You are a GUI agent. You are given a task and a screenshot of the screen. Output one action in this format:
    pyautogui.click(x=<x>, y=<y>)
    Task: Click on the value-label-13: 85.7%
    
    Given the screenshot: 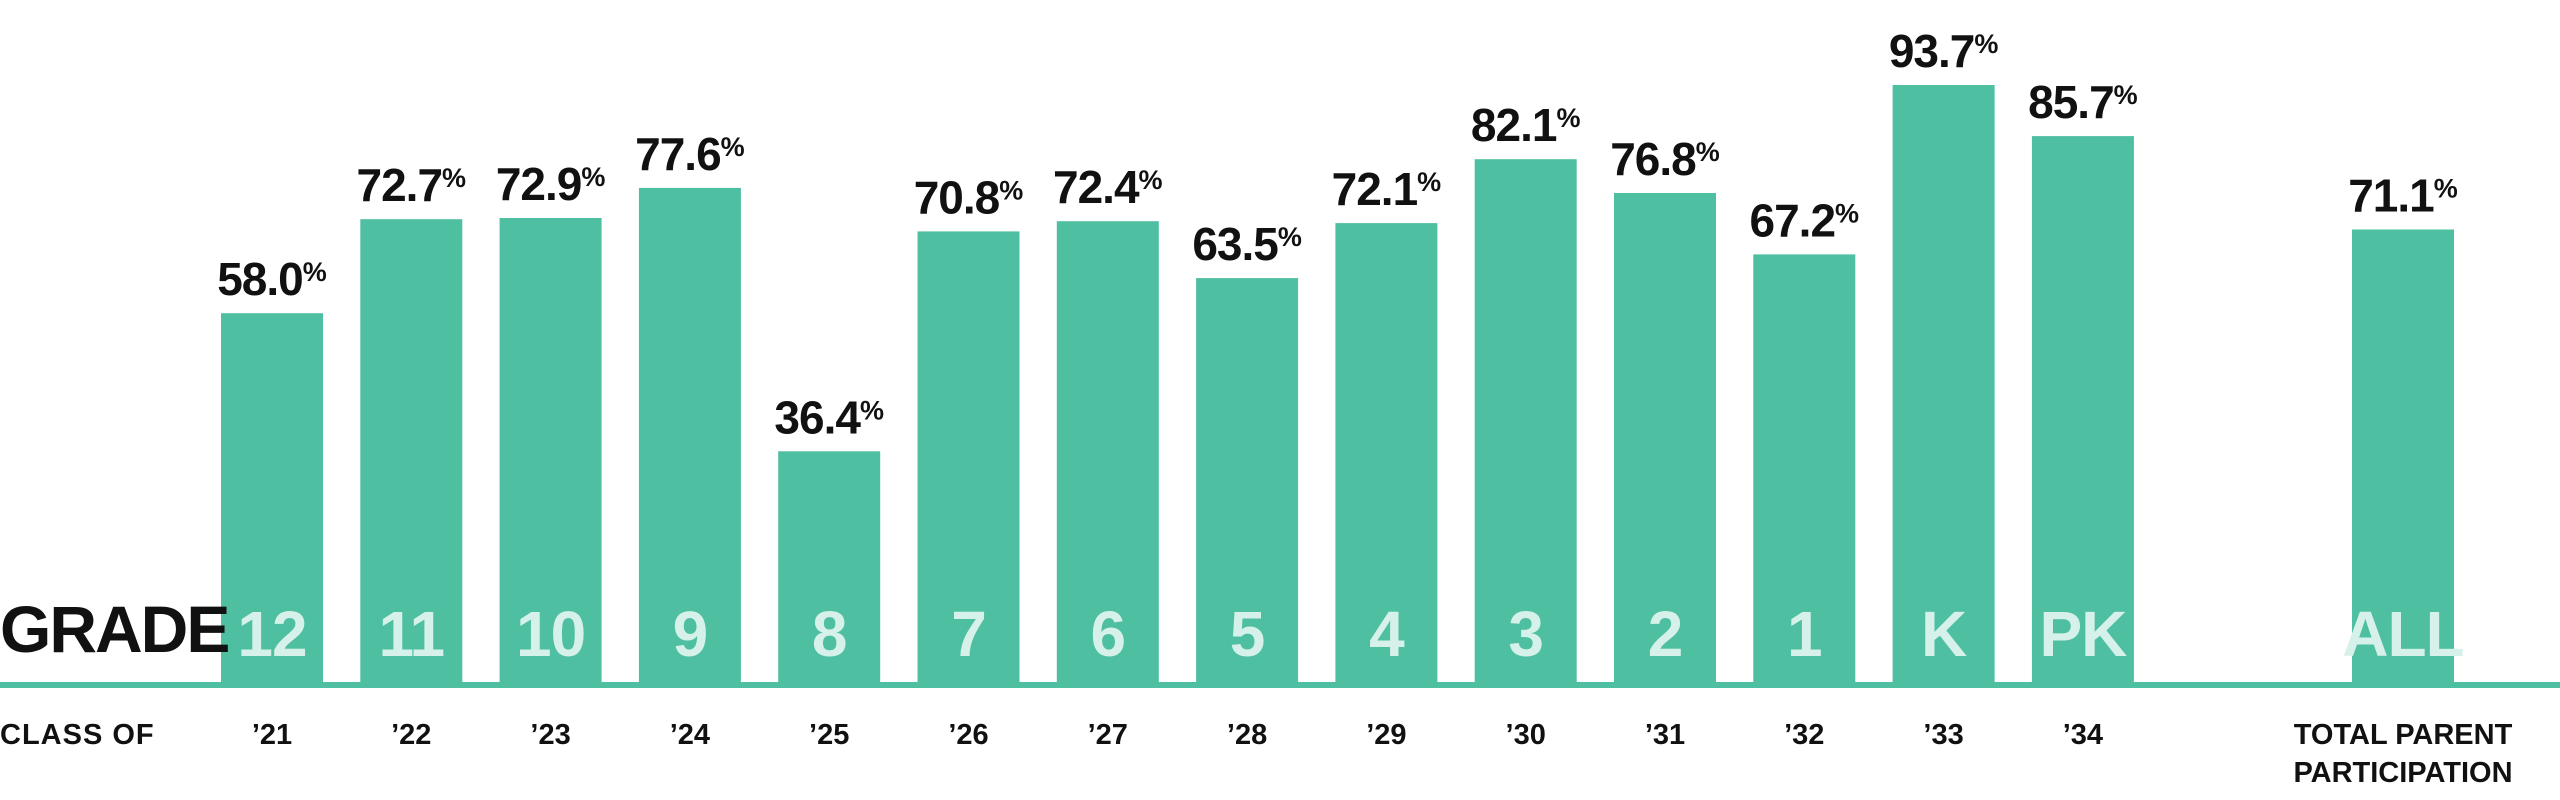 What is the action you would take?
    pyautogui.click(x=2083, y=102)
    